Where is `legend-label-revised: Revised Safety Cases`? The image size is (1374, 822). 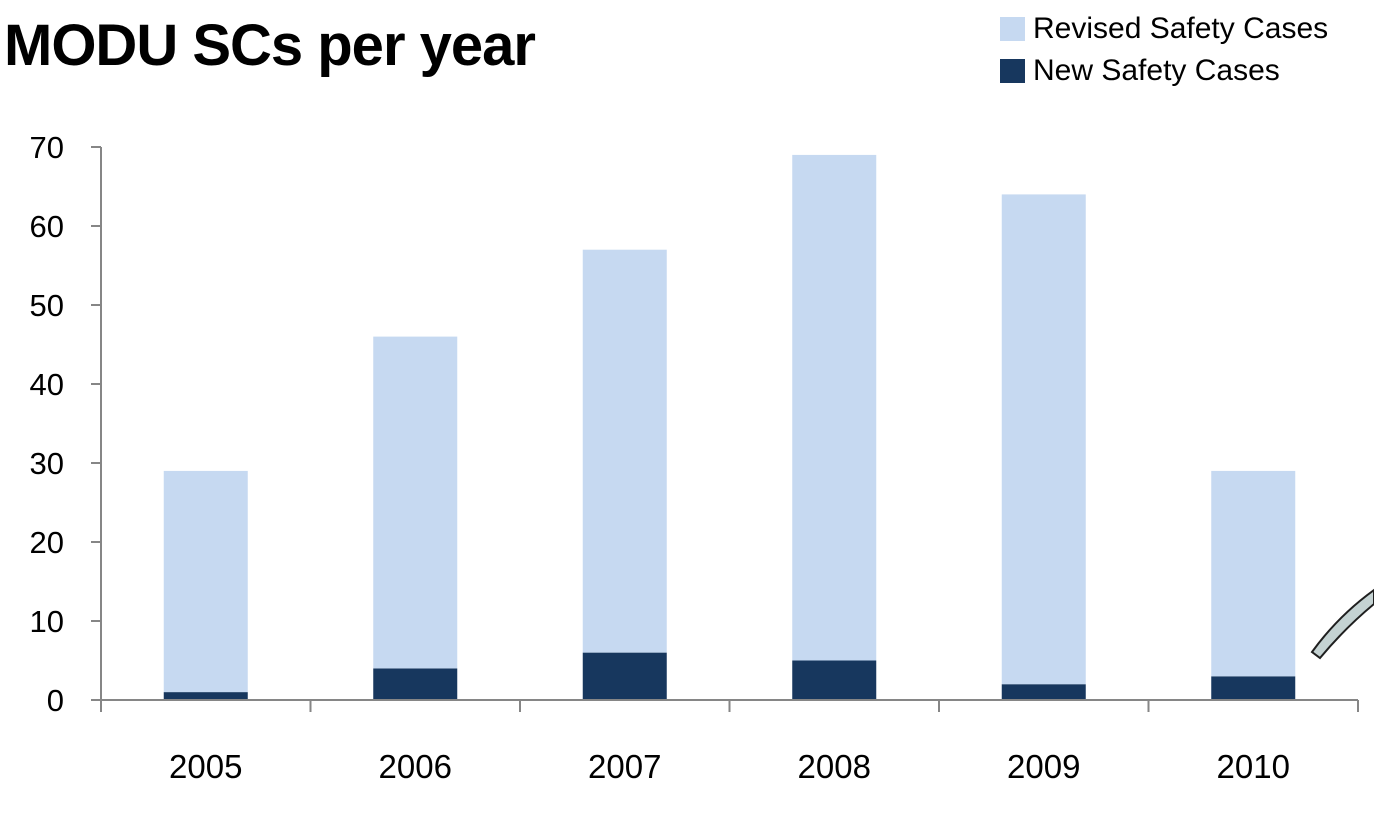 legend-label-revised: Revised Safety Cases is located at coordinates (1181, 28).